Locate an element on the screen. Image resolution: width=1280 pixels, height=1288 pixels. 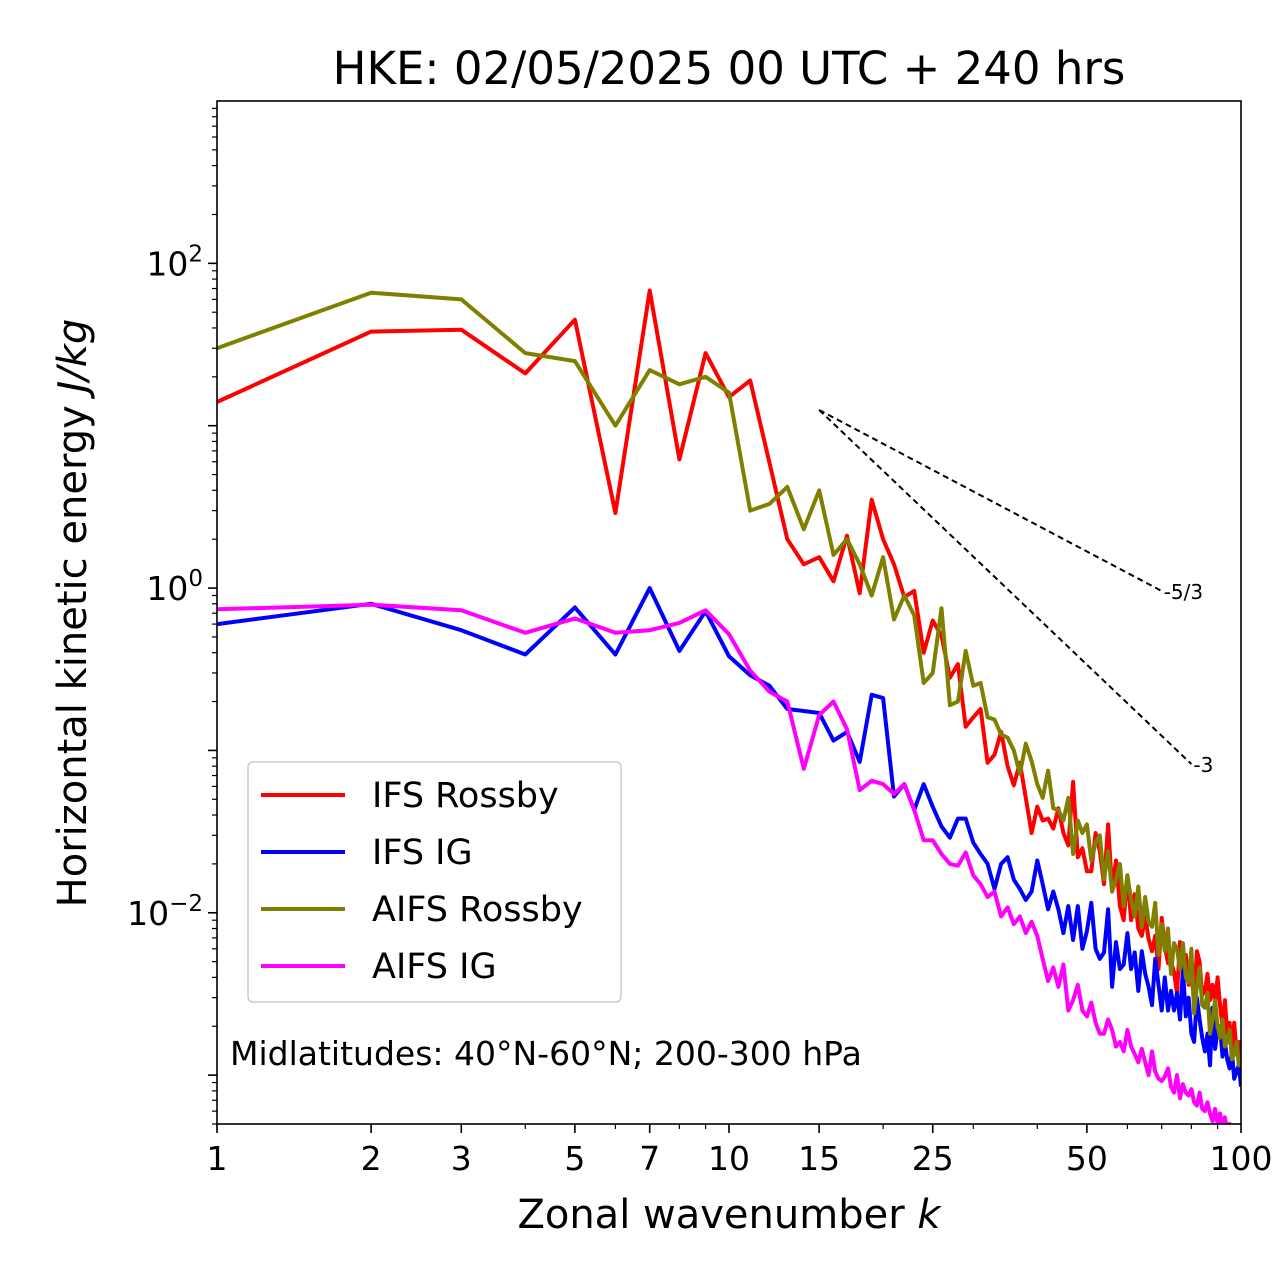
x-tick-label: 3 is located at coordinates (461, 1158).